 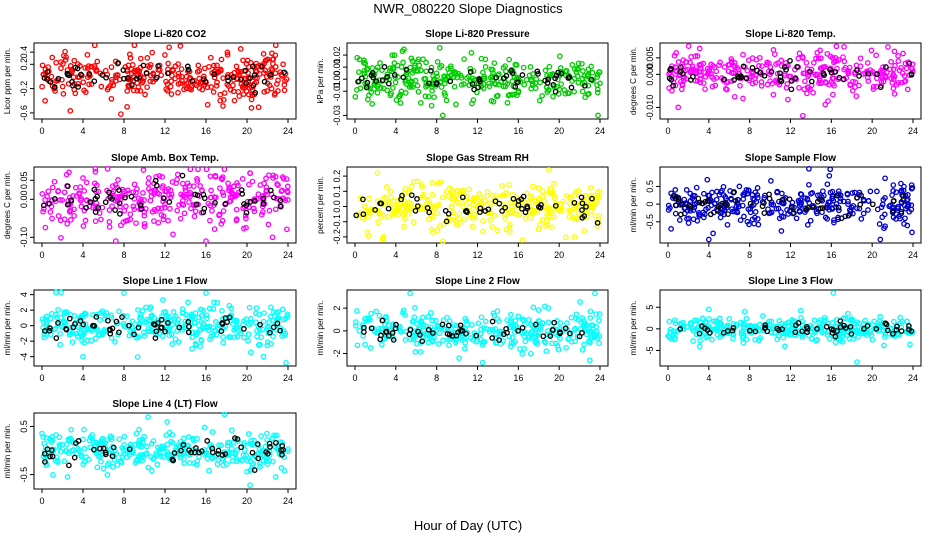 What do you see at coordinates (337, 191) in the screenshot?
I see `y-tick-label: 0.1` at bounding box center [337, 191].